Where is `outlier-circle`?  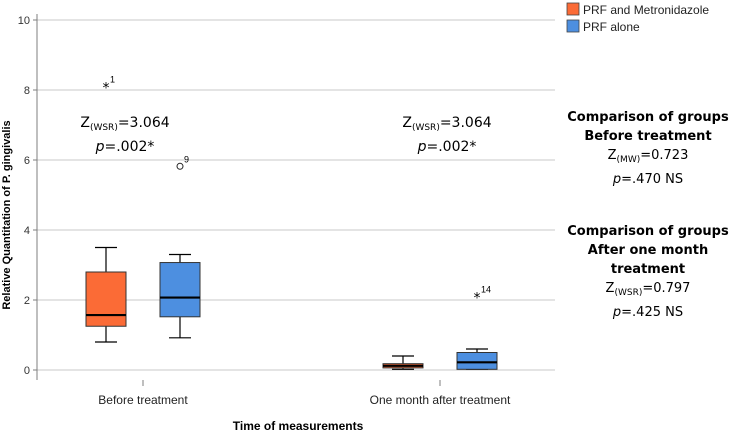
outlier-circle is located at coordinates (180, 166).